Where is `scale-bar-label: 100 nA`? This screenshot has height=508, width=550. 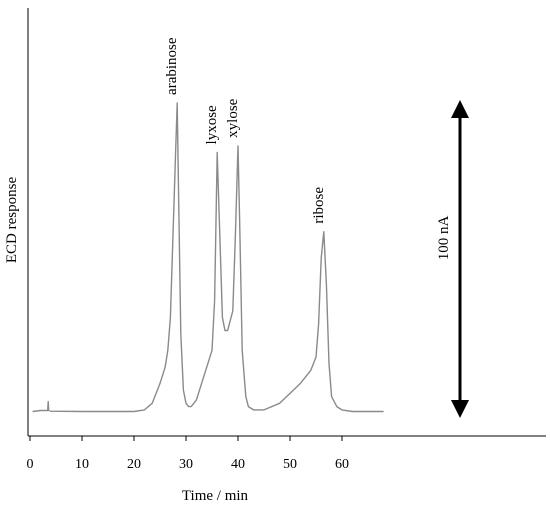
scale-bar-label: 100 nA is located at coordinates (444, 238).